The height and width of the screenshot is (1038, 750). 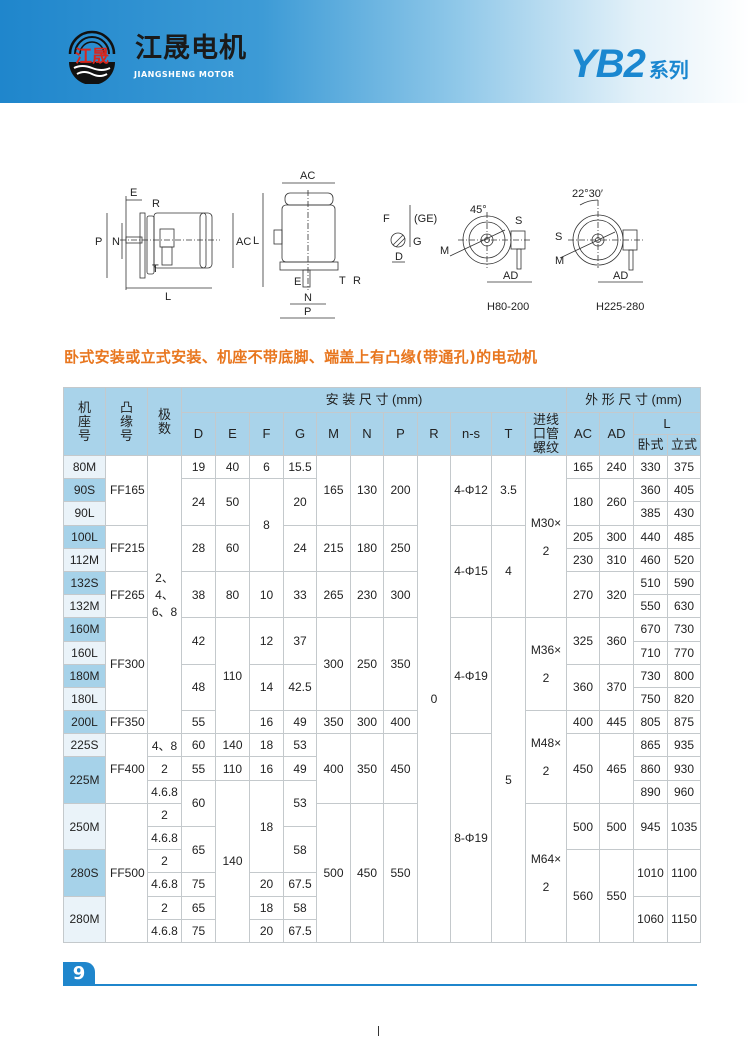 I want to click on cell-L_v: 520, so click(x=684, y=559).